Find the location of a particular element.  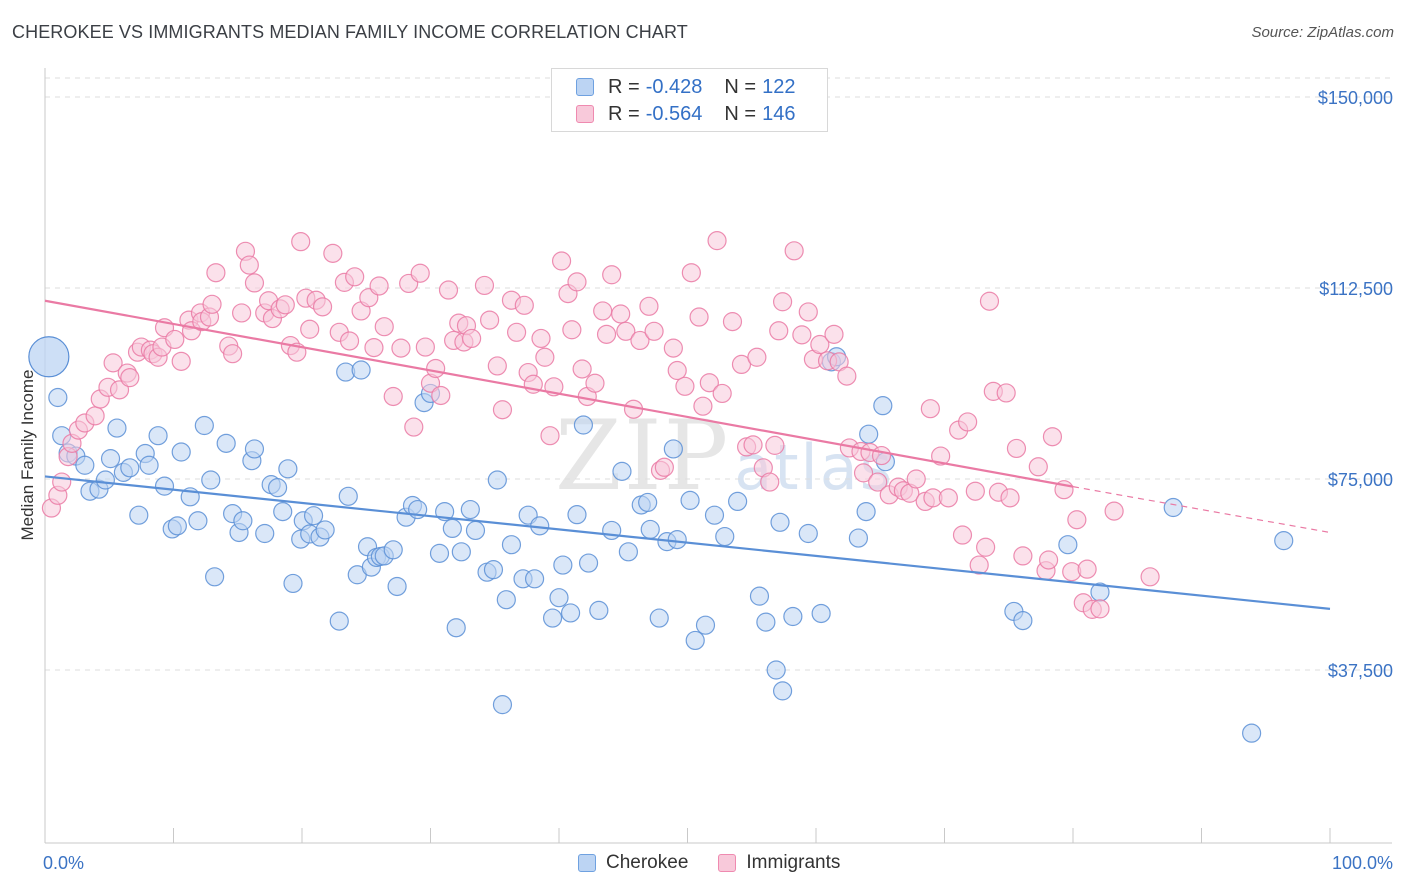

x-tick-label-1: 100.0% is located at coordinates (1362, 863).